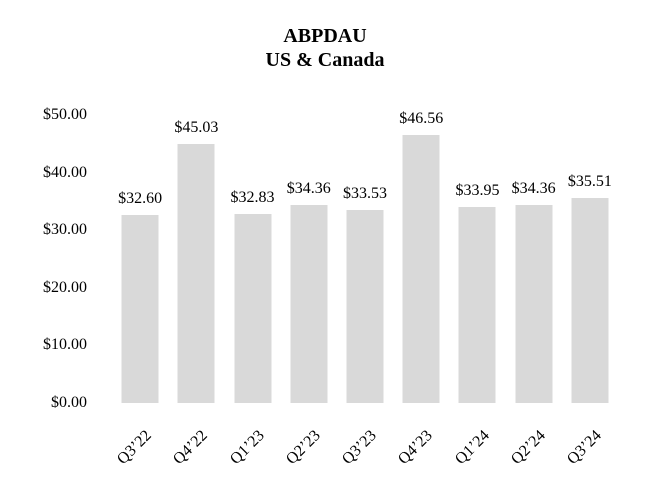 The width and height of the screenshot is (650, 500). I want to click on bar-slot: $33.95, so click(477, 246).